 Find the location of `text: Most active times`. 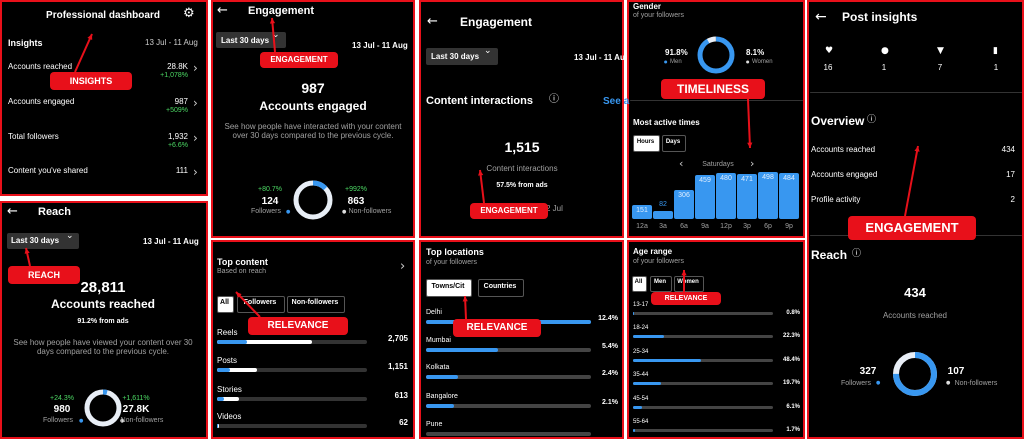

text: Most active times is located at coordinates (666, 122).